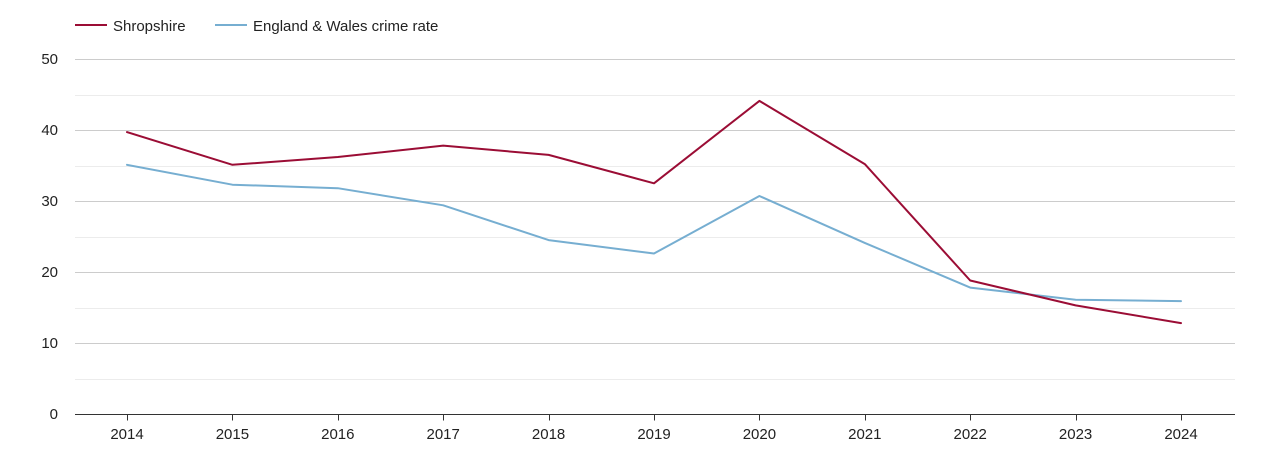 This screenshot has height=450, width=1270. I want to click on y-tick-label: 40, so click(49, 130).